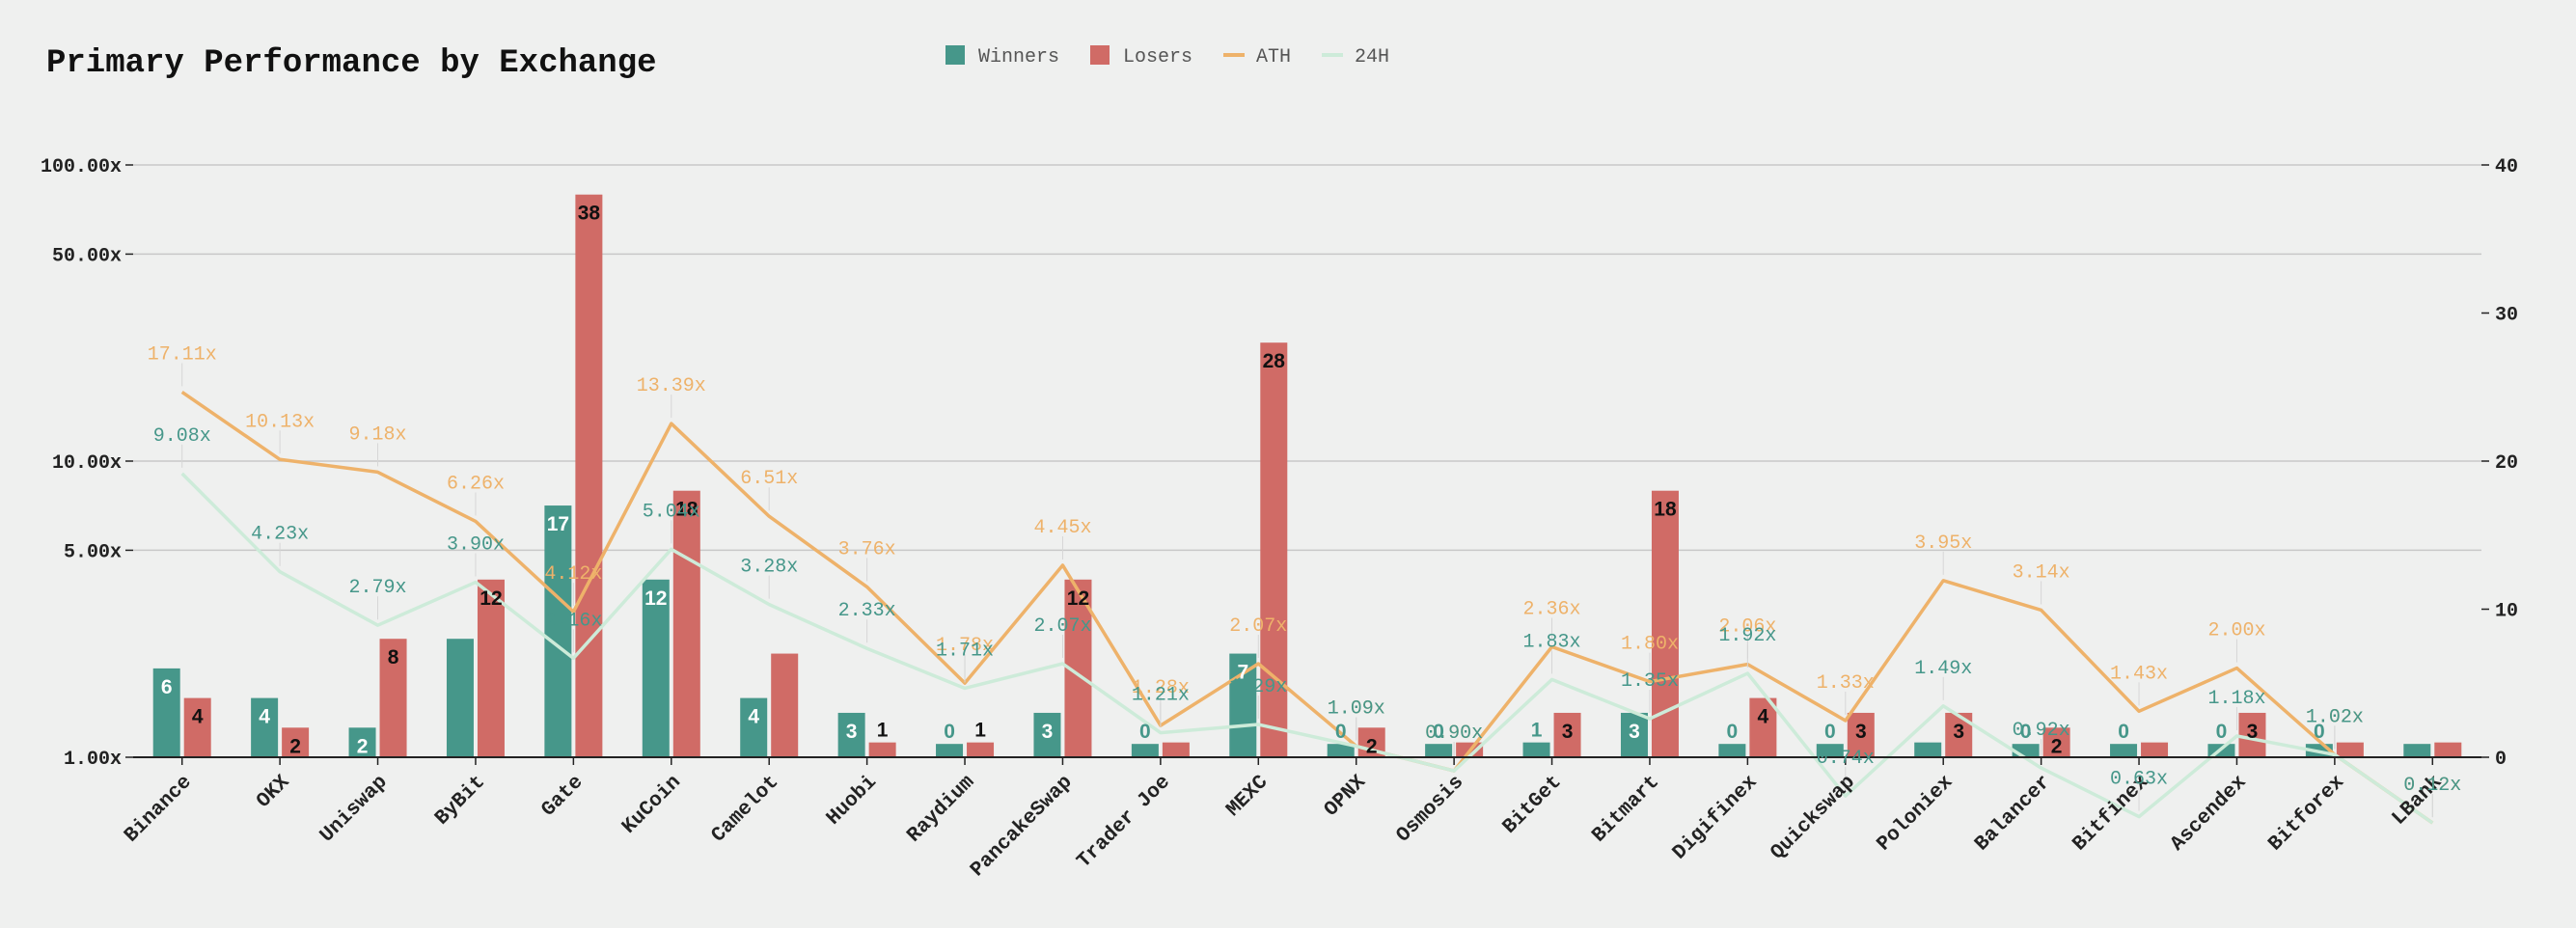 This screenshot has height=928, width=2576. I want to click on y-right-tick-label: 20, so click(2506, 463).